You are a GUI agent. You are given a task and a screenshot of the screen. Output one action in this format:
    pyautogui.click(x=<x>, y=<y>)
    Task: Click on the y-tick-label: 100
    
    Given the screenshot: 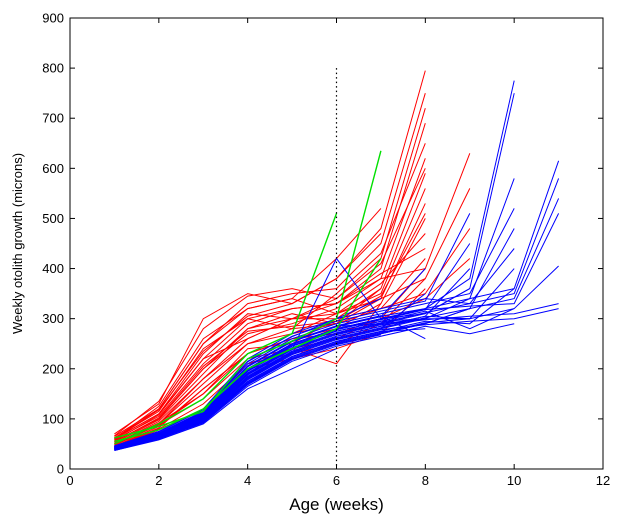 What is the action you would take?
    pyautogui.click(x=53, y=418)
    